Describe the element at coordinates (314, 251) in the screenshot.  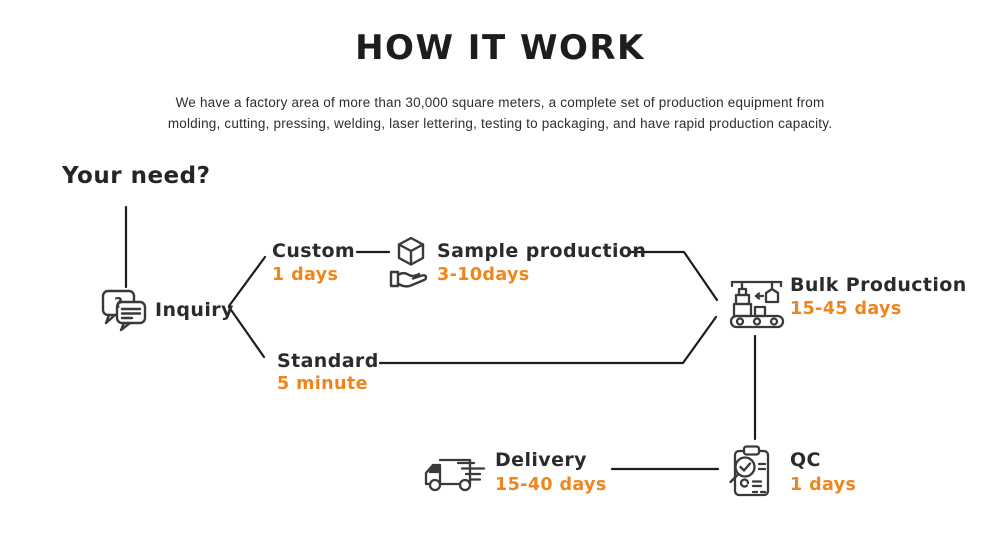
I see `step-label-custom: Custom` at that location.